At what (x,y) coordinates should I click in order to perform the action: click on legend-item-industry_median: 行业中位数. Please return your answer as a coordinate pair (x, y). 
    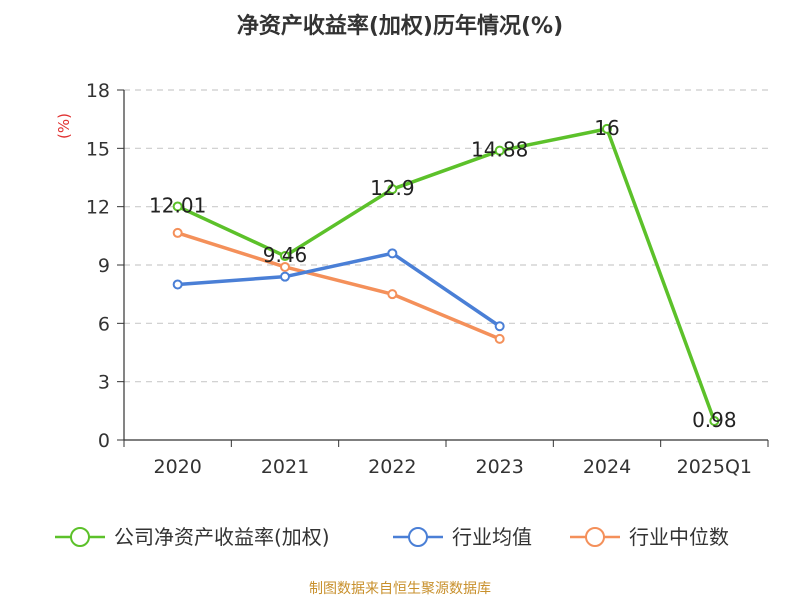
    Looking at the image, I should click on (649, 537).